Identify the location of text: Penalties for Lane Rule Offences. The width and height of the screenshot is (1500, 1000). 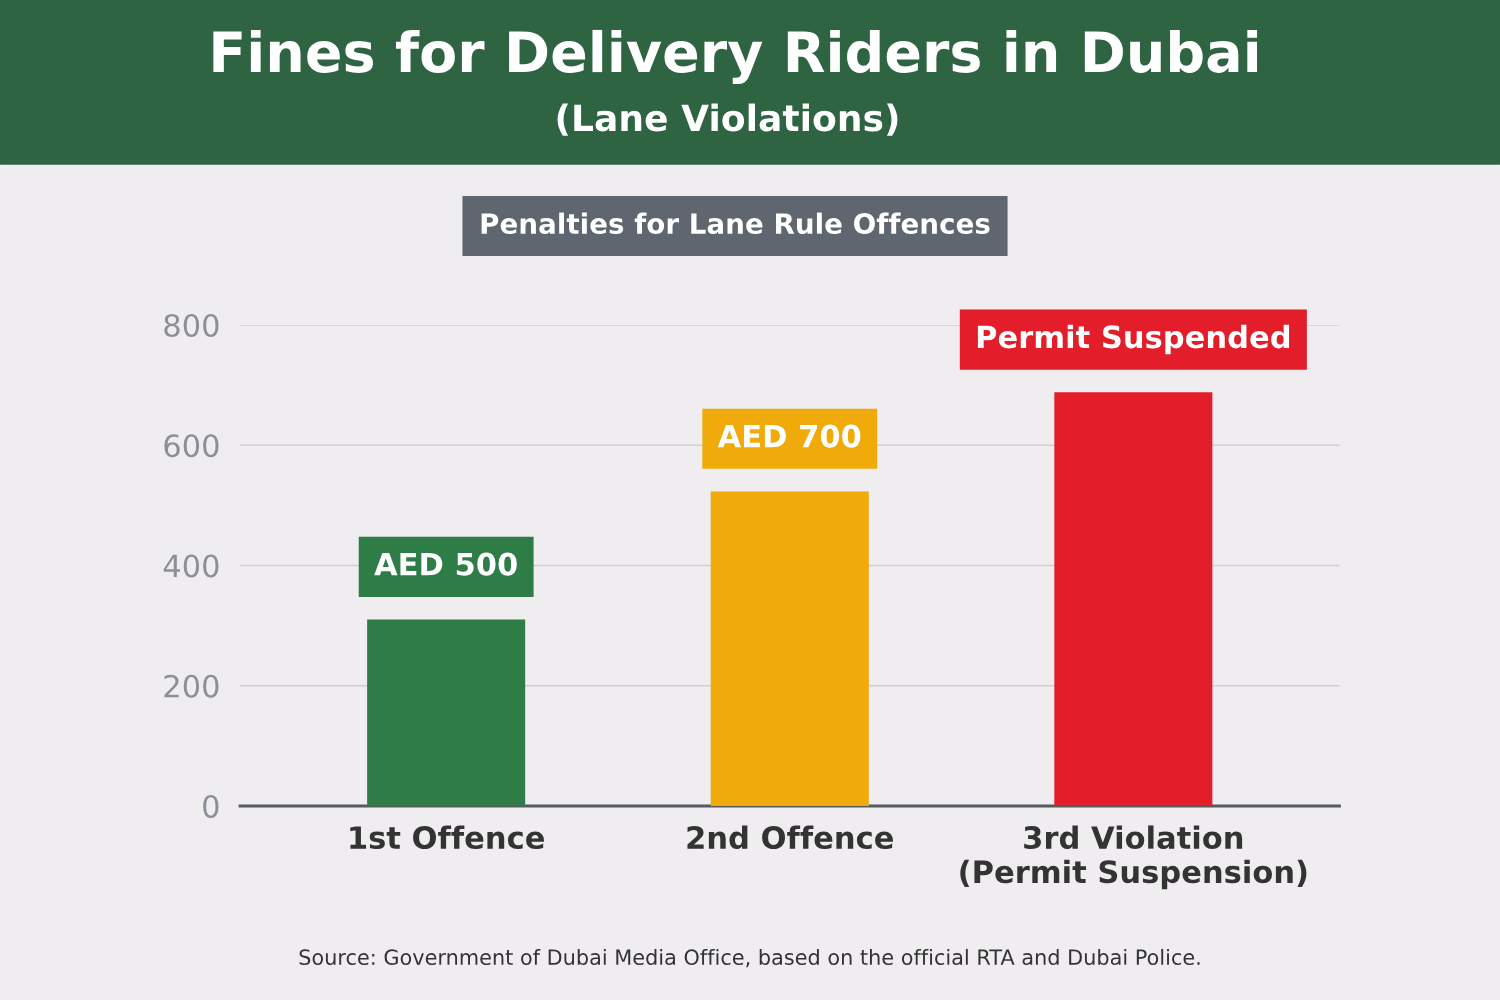
(735, 223).